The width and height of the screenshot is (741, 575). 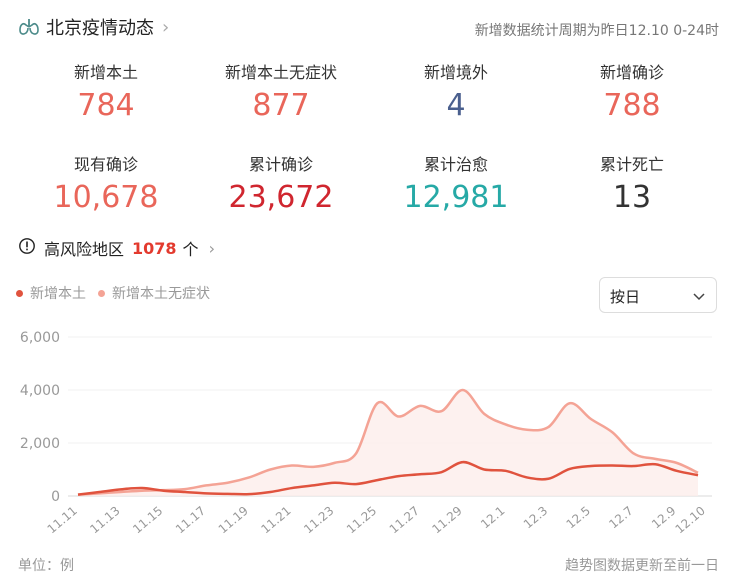 I want to click on x-tick-label: 12.10, so click(x=690, y=520).